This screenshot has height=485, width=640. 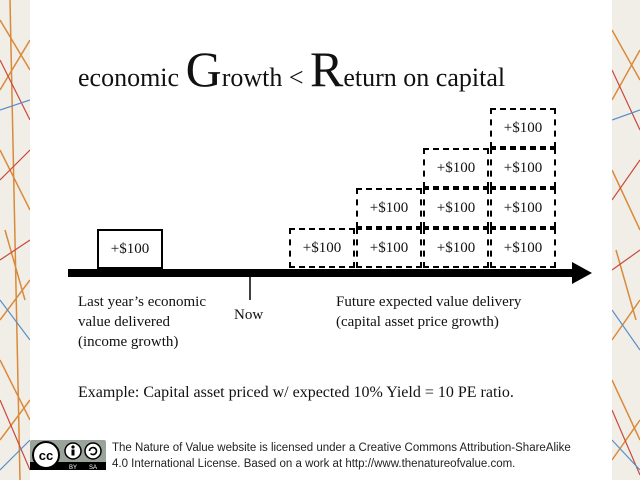 I want to click on slide-title: economic Growth < Return on capital, so click(x=328, y=69).